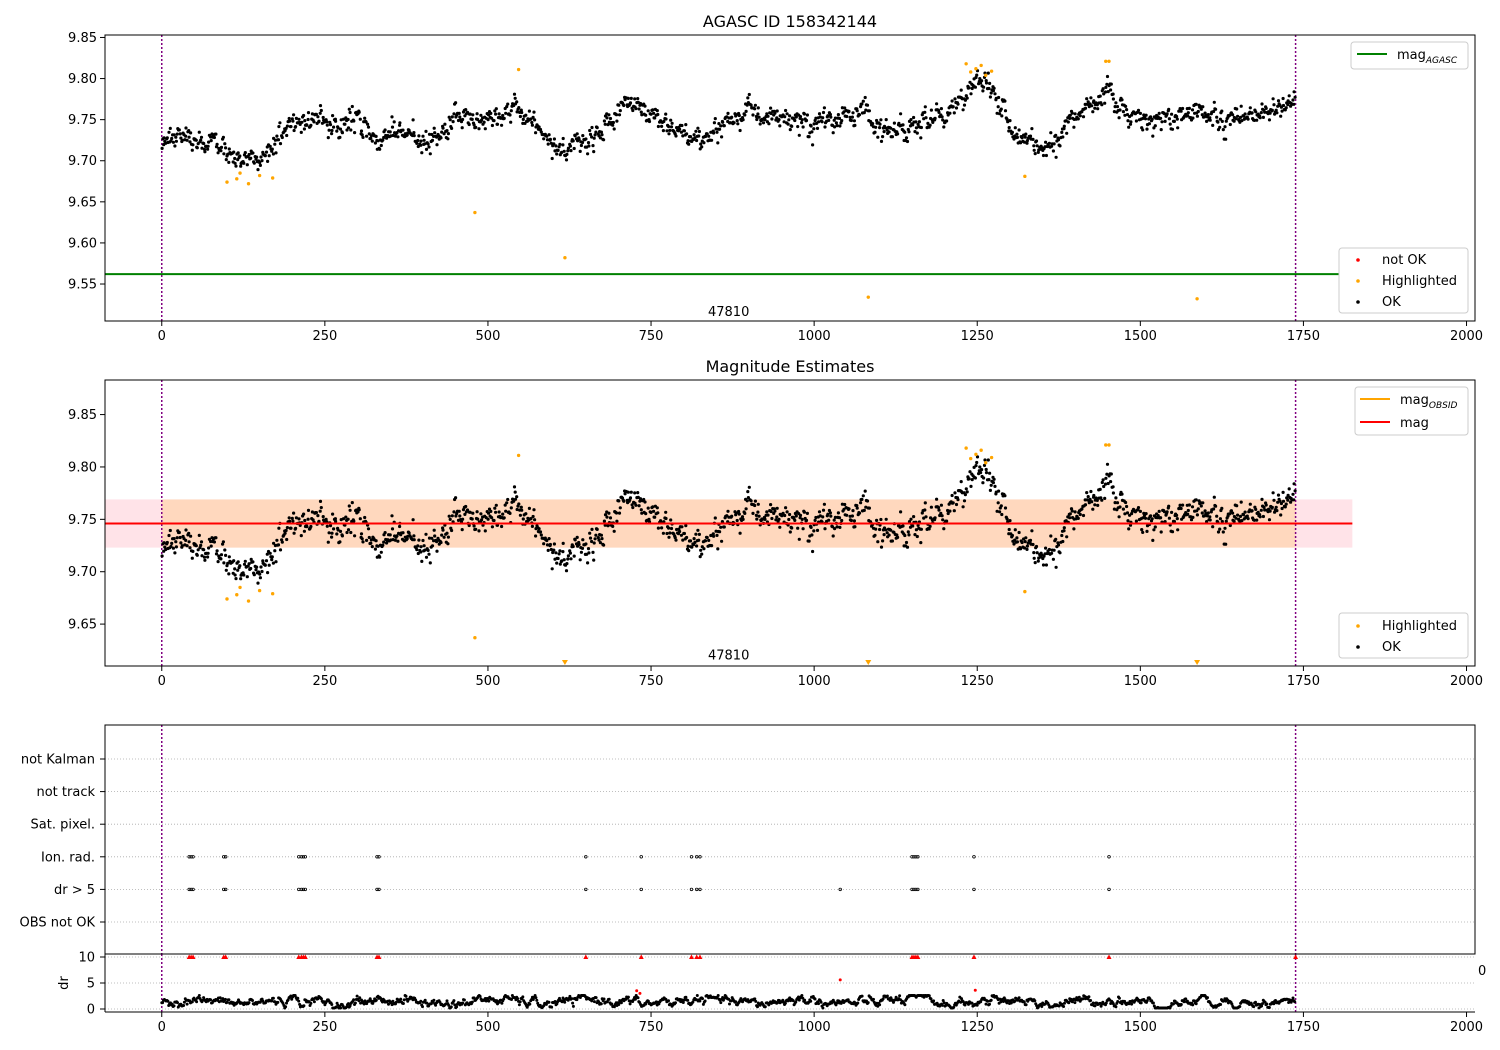  Describe the element at coordinates (64, 983) in the screenshot. I see `dr-axis-label: dr` at that location.